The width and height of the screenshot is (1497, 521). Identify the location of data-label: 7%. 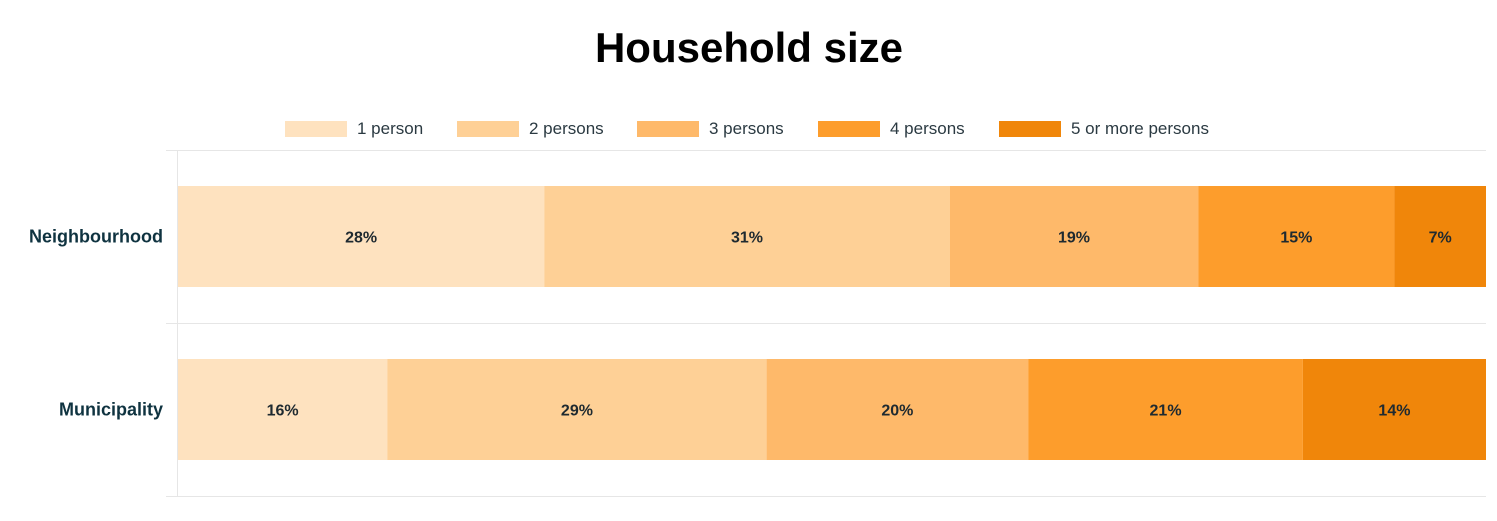
(1440, 238).